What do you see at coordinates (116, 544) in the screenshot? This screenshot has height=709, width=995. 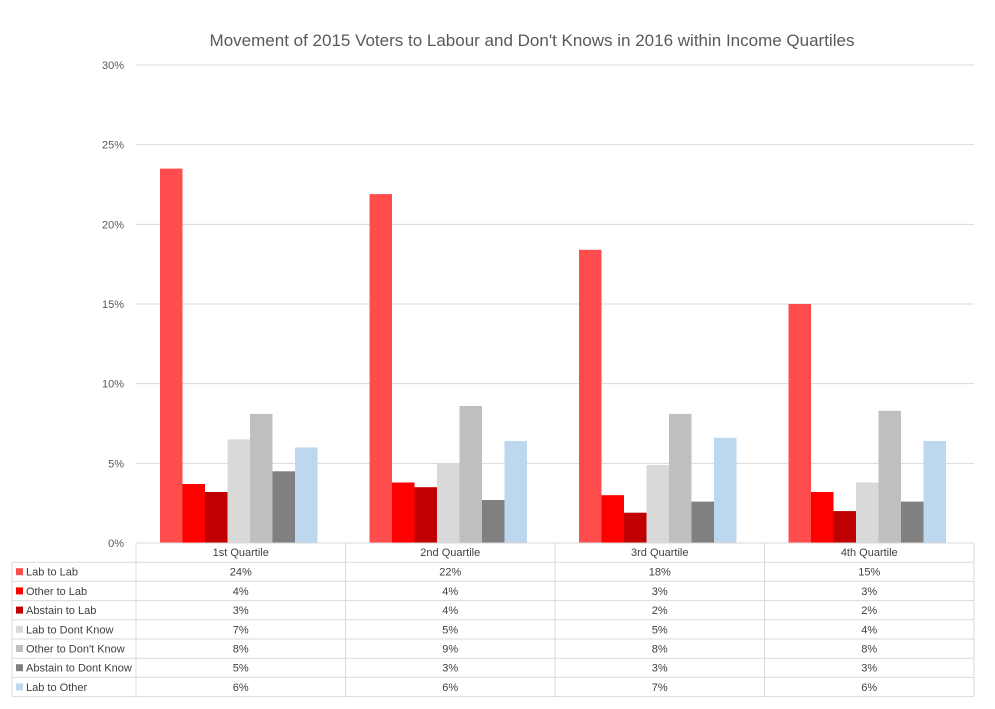 I see `y-tick-label: 0%` at bounding box center [116, 544].